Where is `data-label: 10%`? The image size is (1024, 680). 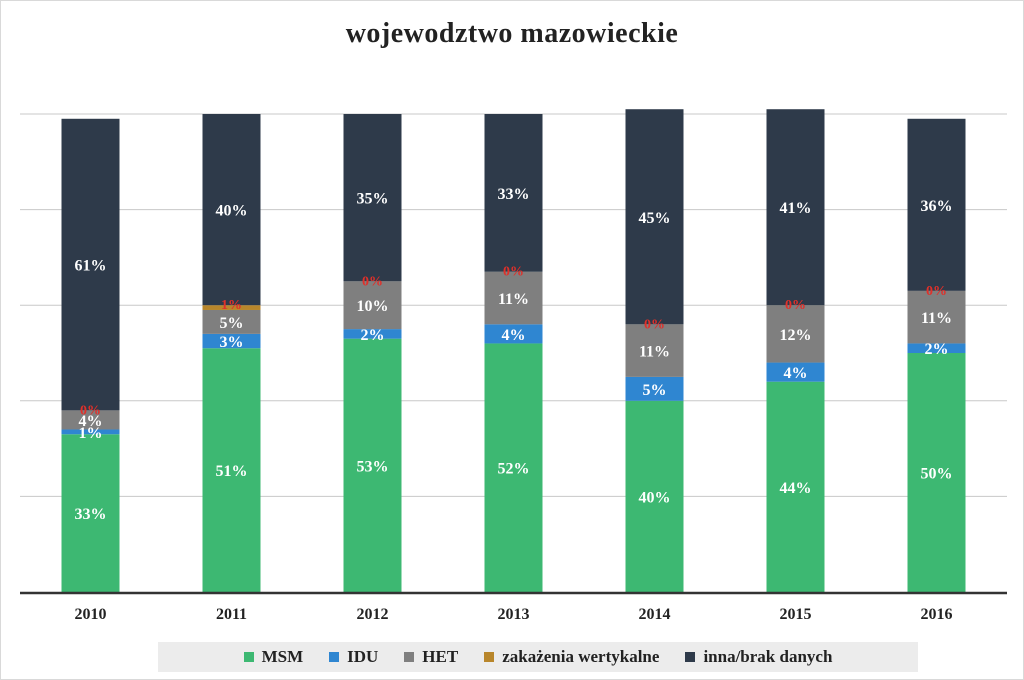
data-label: 10% is located at coordinates (373, 306).